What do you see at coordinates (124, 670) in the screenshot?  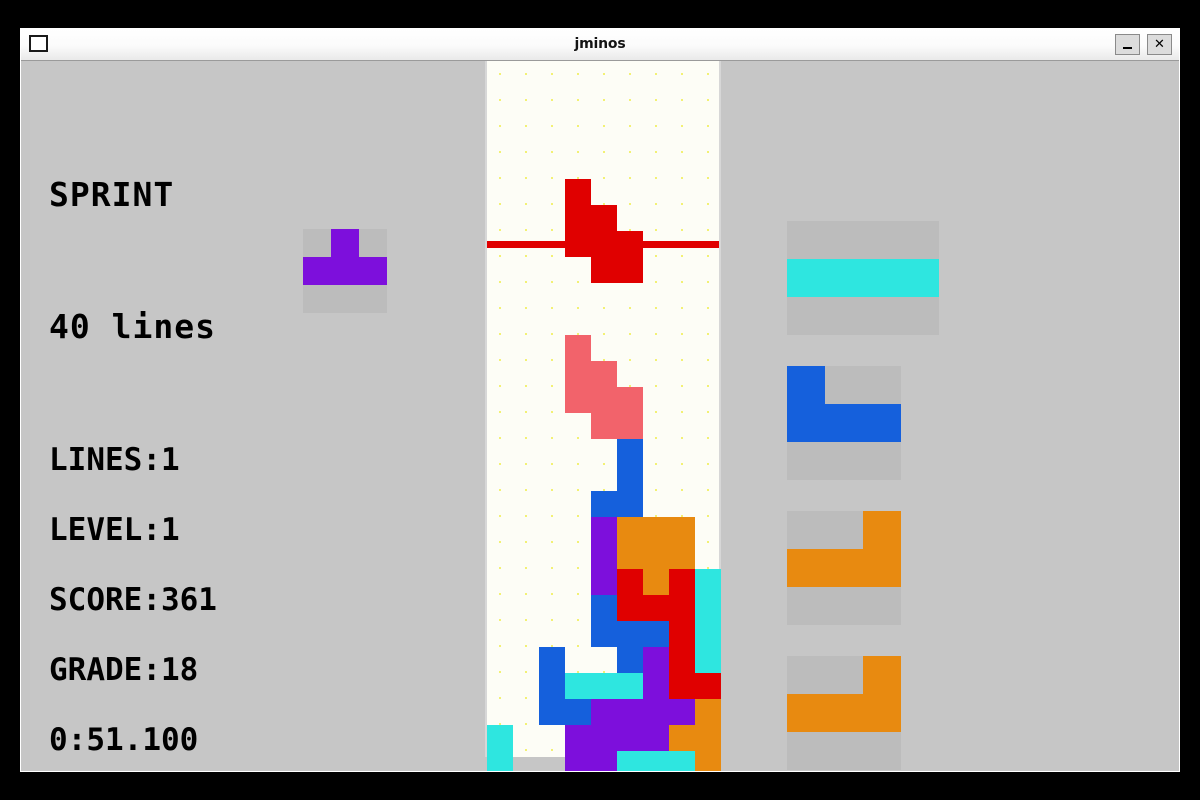 I see `stat-grade: GRADE:18` at bounding box center [124, 670].